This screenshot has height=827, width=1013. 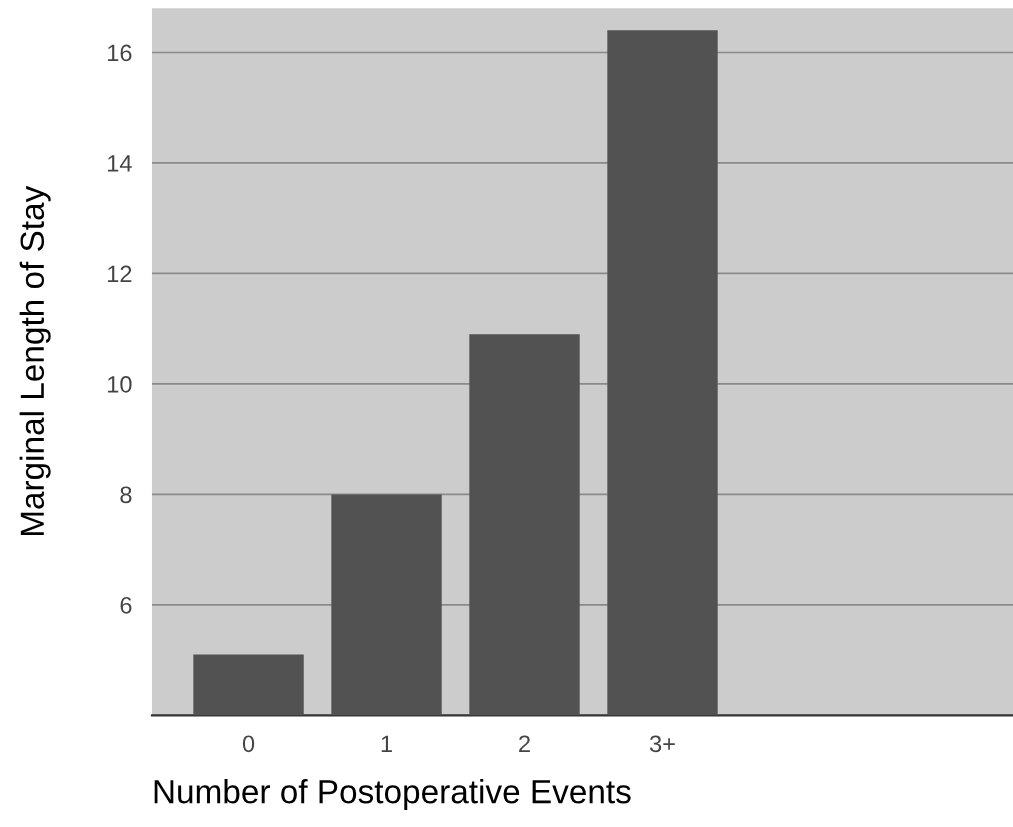 What do you see at coordinates (120, 163) in the screenshot?
I see `y-tick-label: 14` at bounding box center [120, 163].